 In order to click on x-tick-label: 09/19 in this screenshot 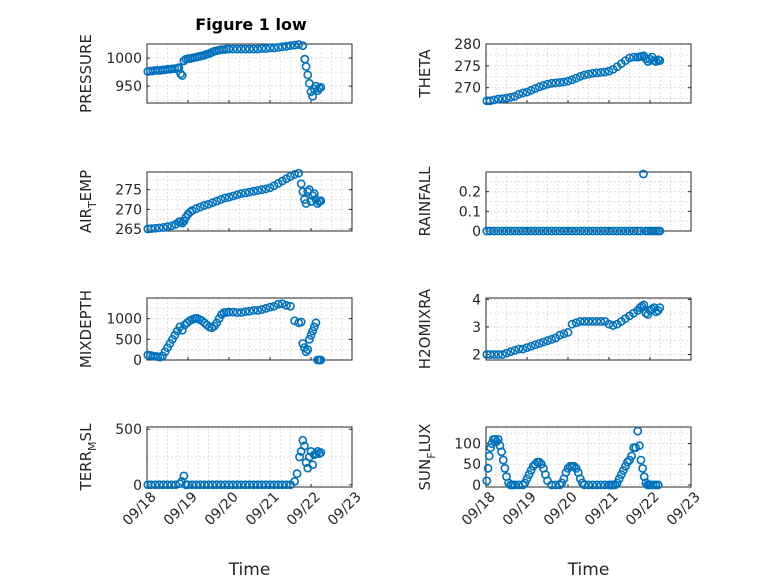, I will do `click(520, 509)`.